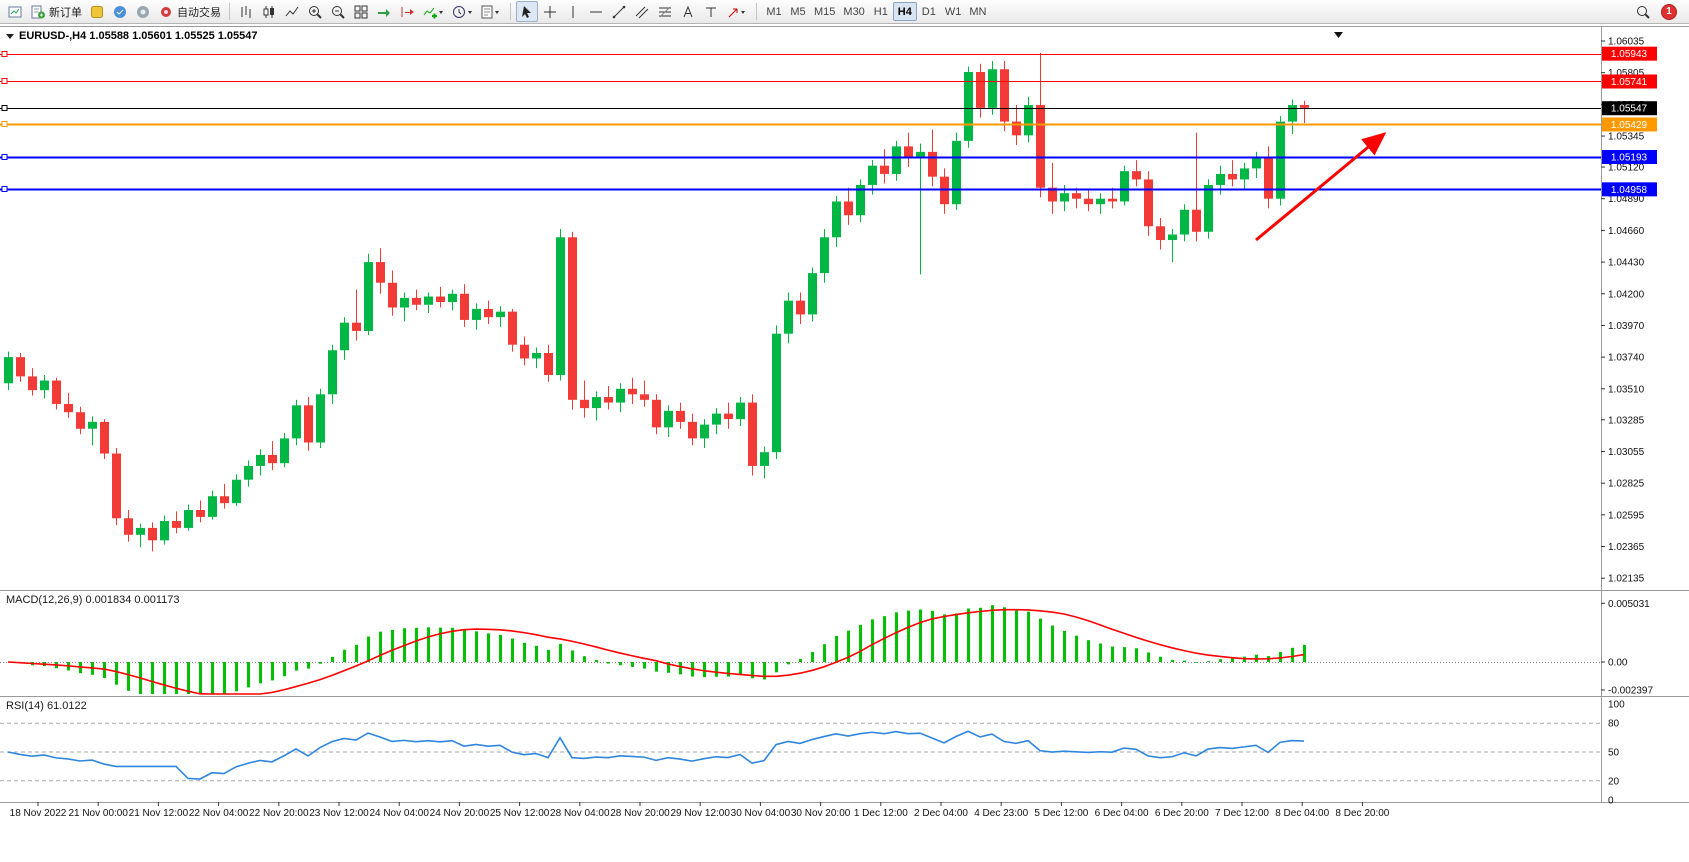  I want to click on svg-text: 28 Nov 20:00, so click(640, 813).